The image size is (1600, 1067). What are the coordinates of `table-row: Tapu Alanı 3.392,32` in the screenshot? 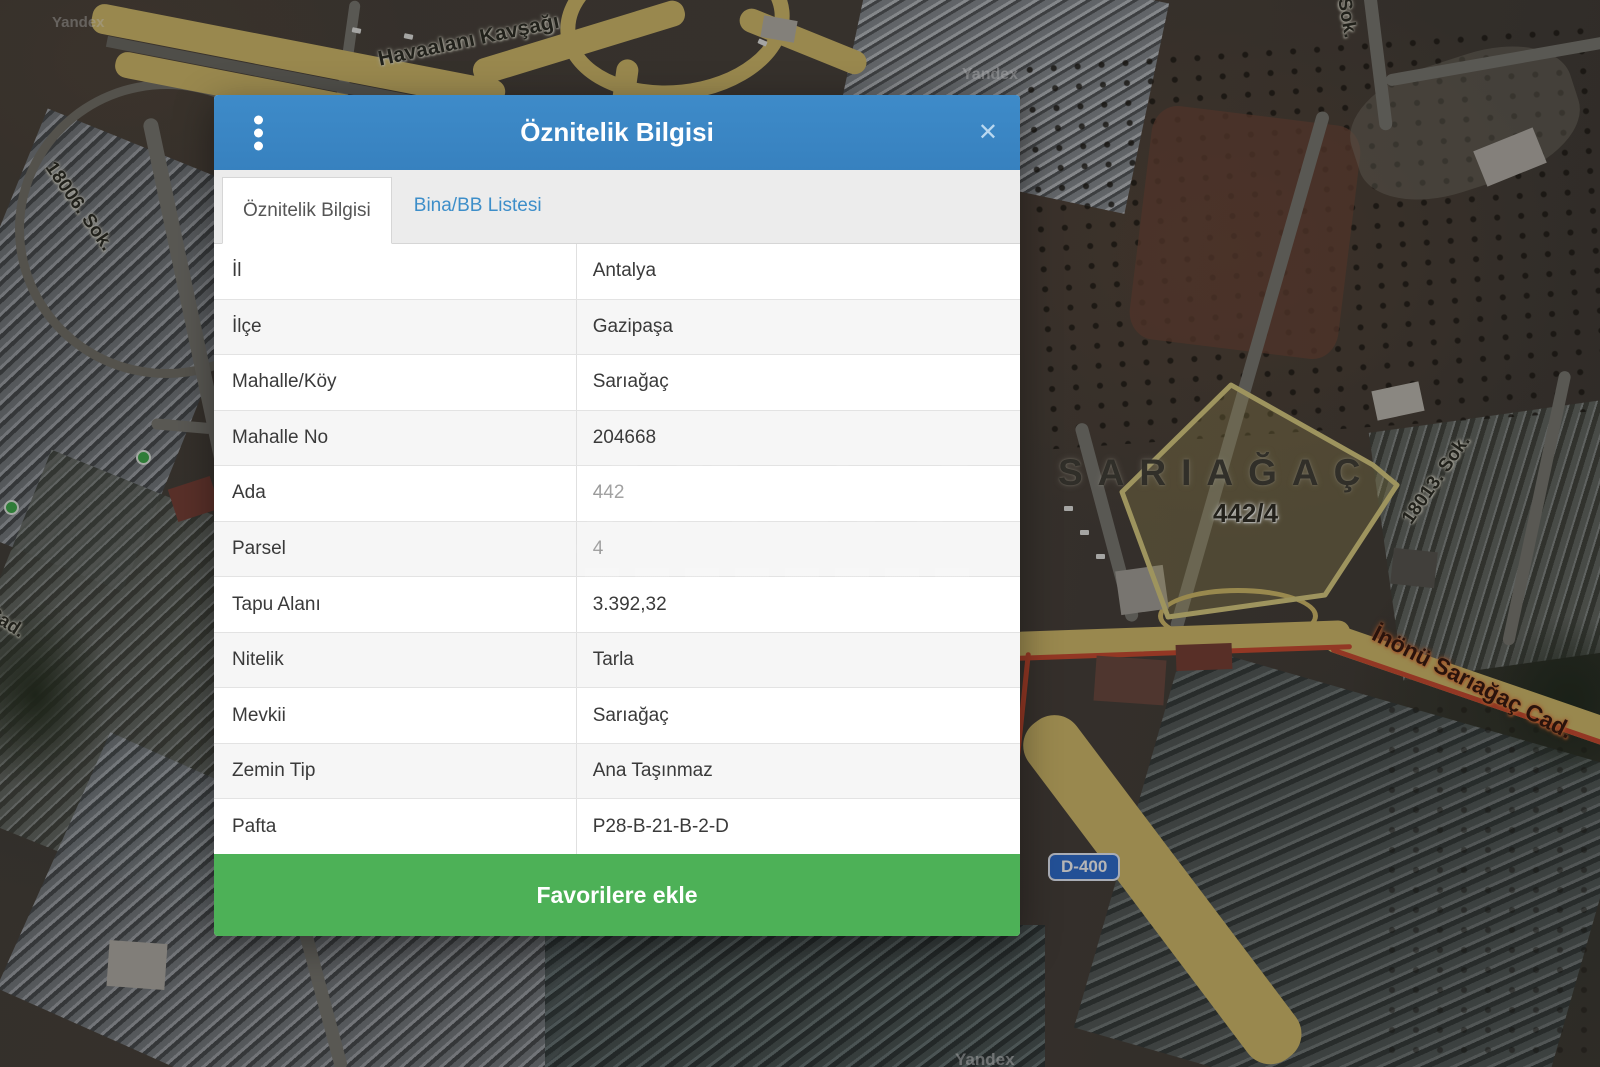 It's located at (617, 604).